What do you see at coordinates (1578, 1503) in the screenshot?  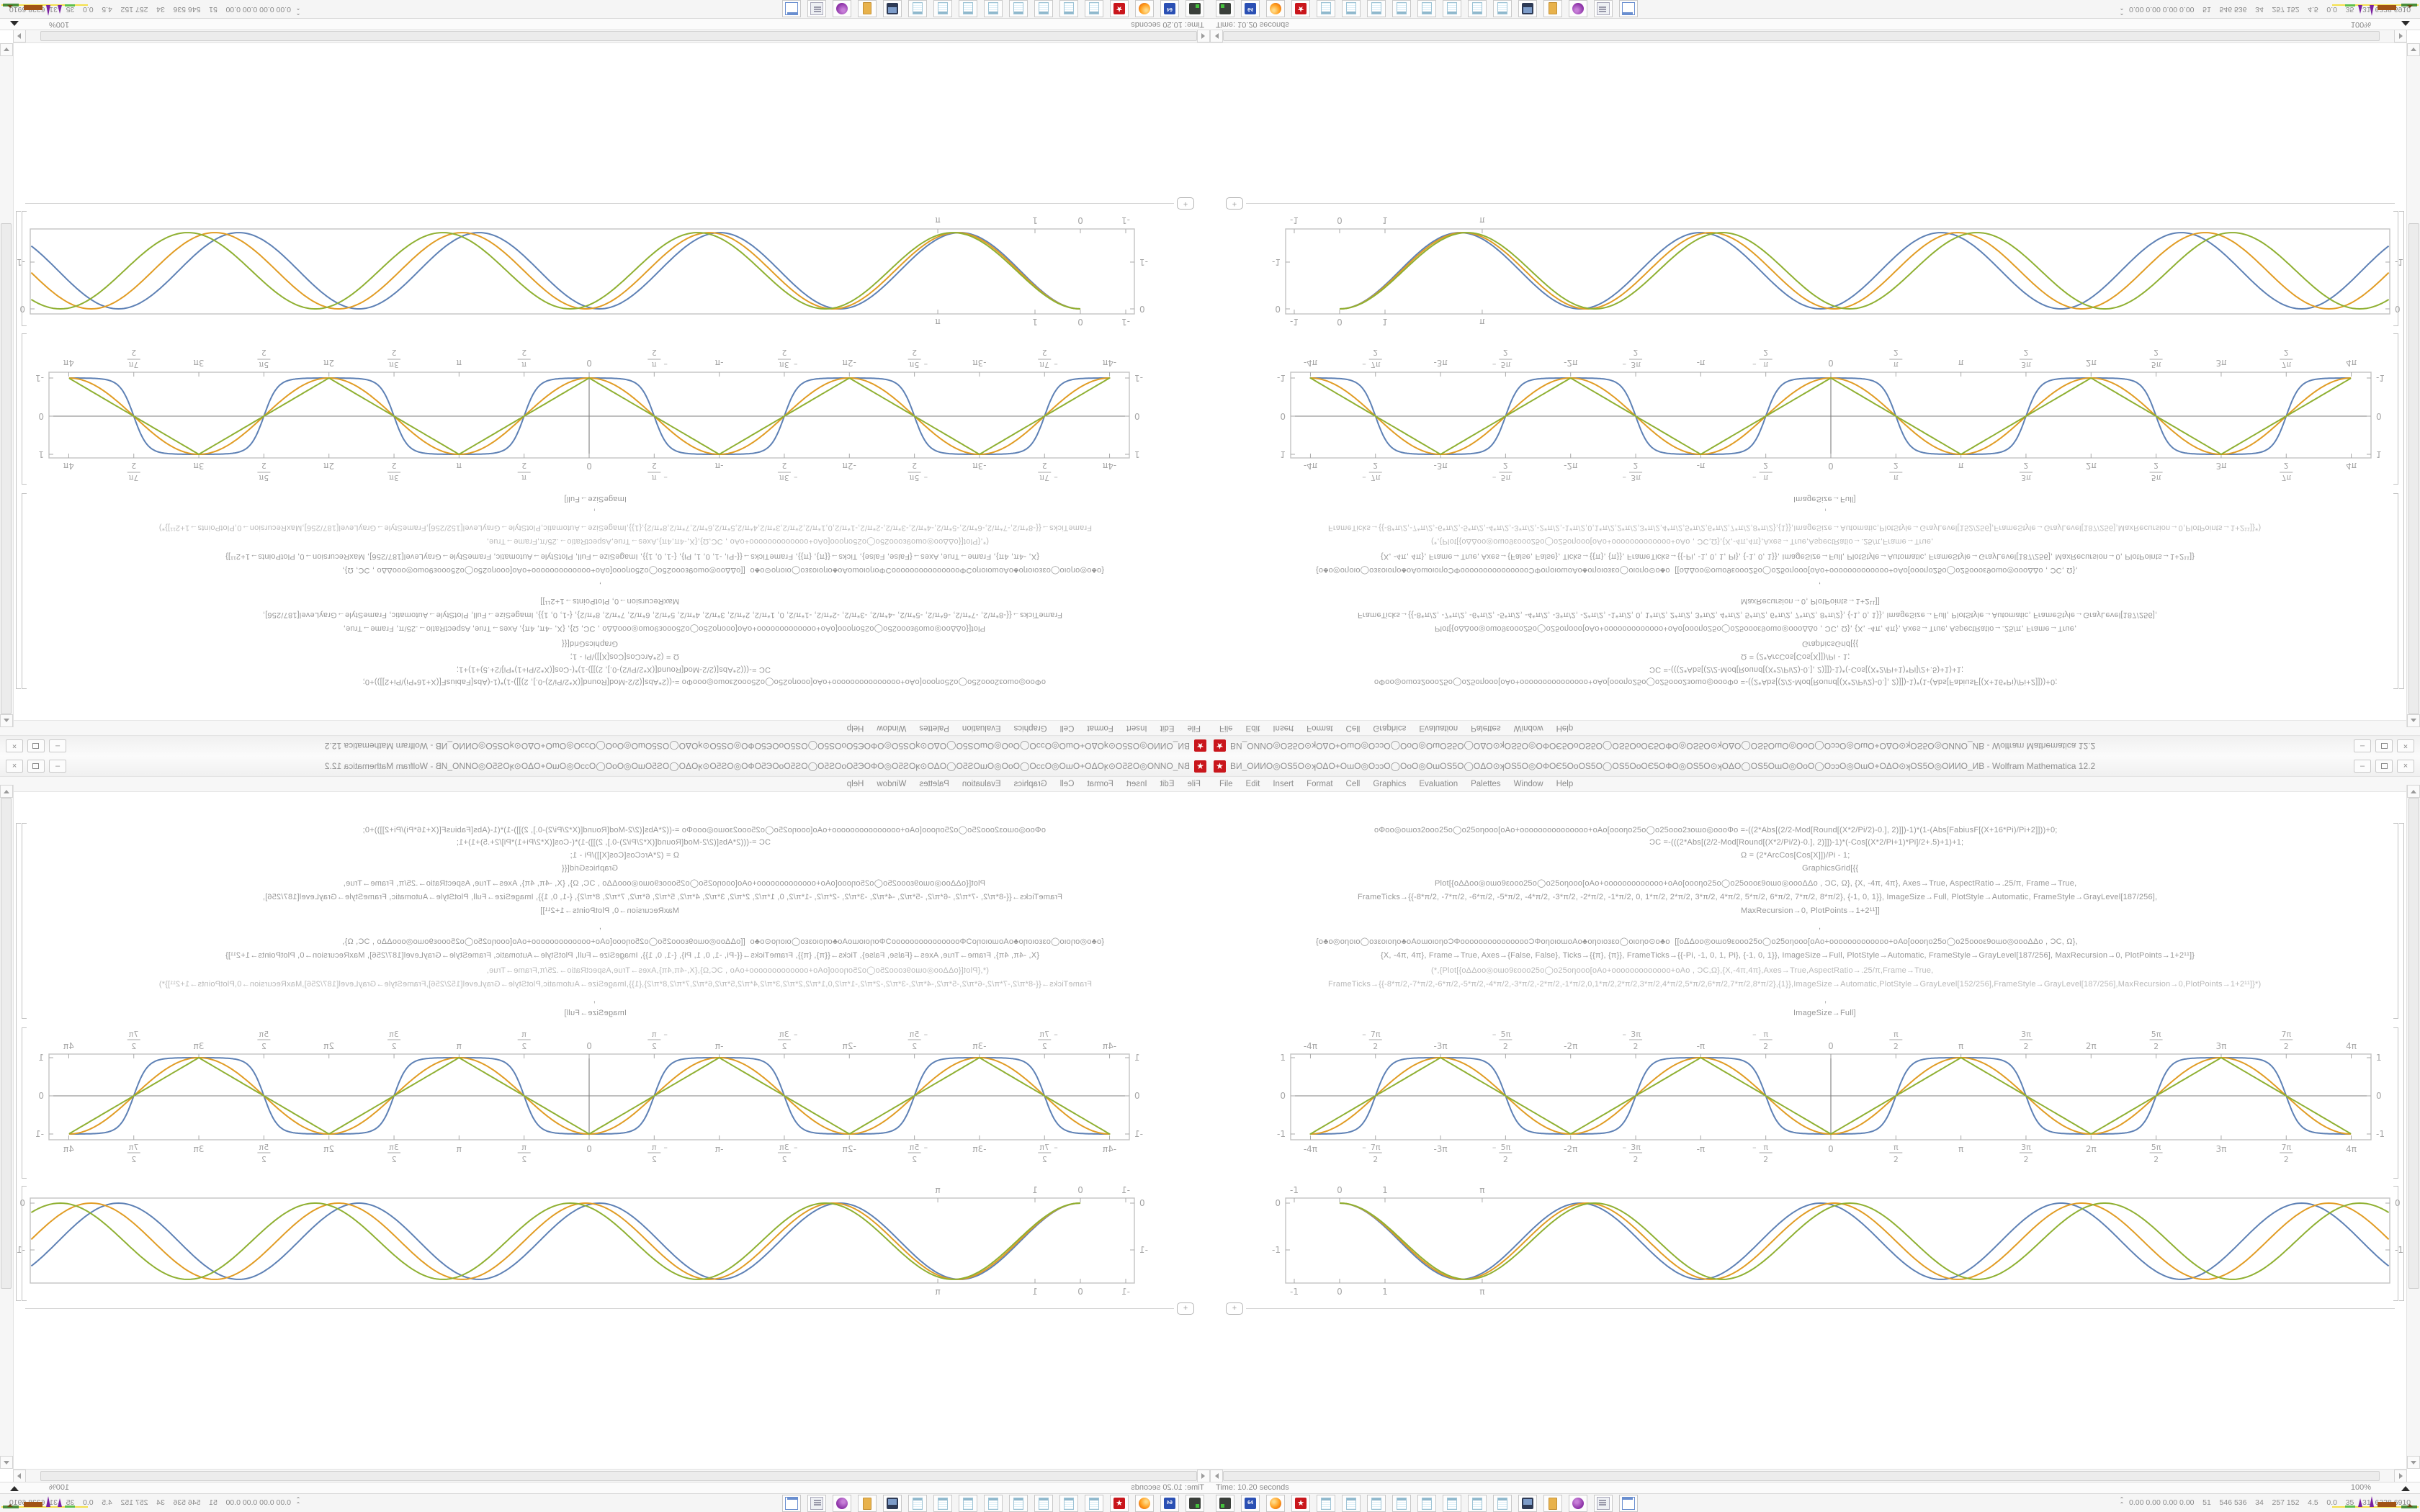 I see `media-player-icon` at bounding box center [1578, 1503].